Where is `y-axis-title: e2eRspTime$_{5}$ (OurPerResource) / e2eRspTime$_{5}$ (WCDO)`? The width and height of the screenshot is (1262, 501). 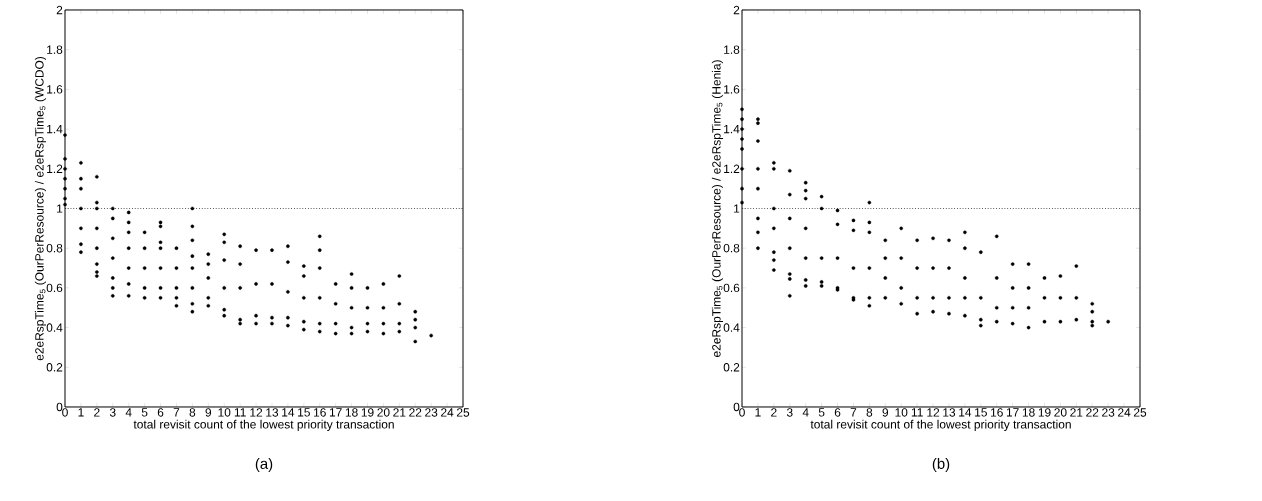 y-axis-title: e2eRspTime$_{5}$ (OurPerResource) / e2eRspTime$_{5}$ (WCDO) is located at coordinates (40, 208).